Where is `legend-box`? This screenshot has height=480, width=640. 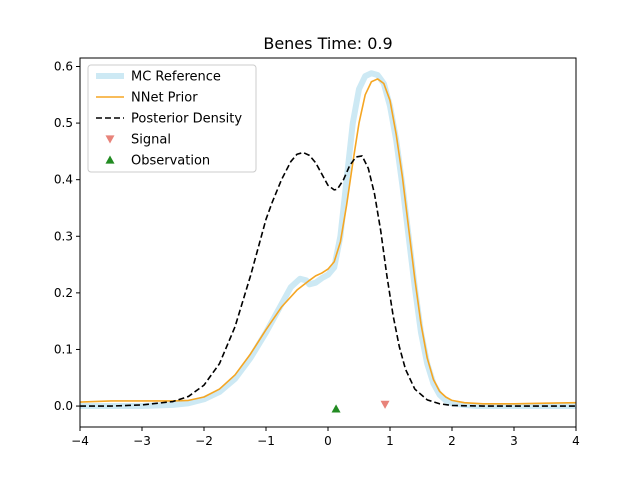
legend-box is located at coordinates (172, 118).